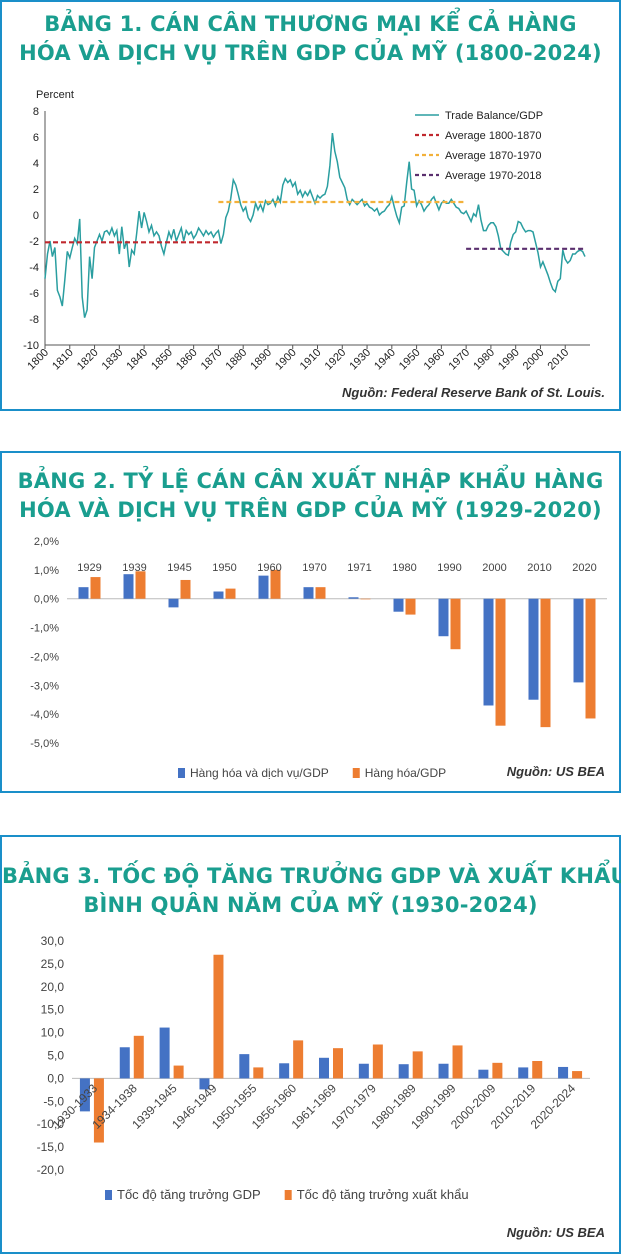 The height and width of the screenshot is (1254, 621). Describe the element at coordinates (53, 1101) in the screenshot. I see `y-tick-label: -5,0` at that location.